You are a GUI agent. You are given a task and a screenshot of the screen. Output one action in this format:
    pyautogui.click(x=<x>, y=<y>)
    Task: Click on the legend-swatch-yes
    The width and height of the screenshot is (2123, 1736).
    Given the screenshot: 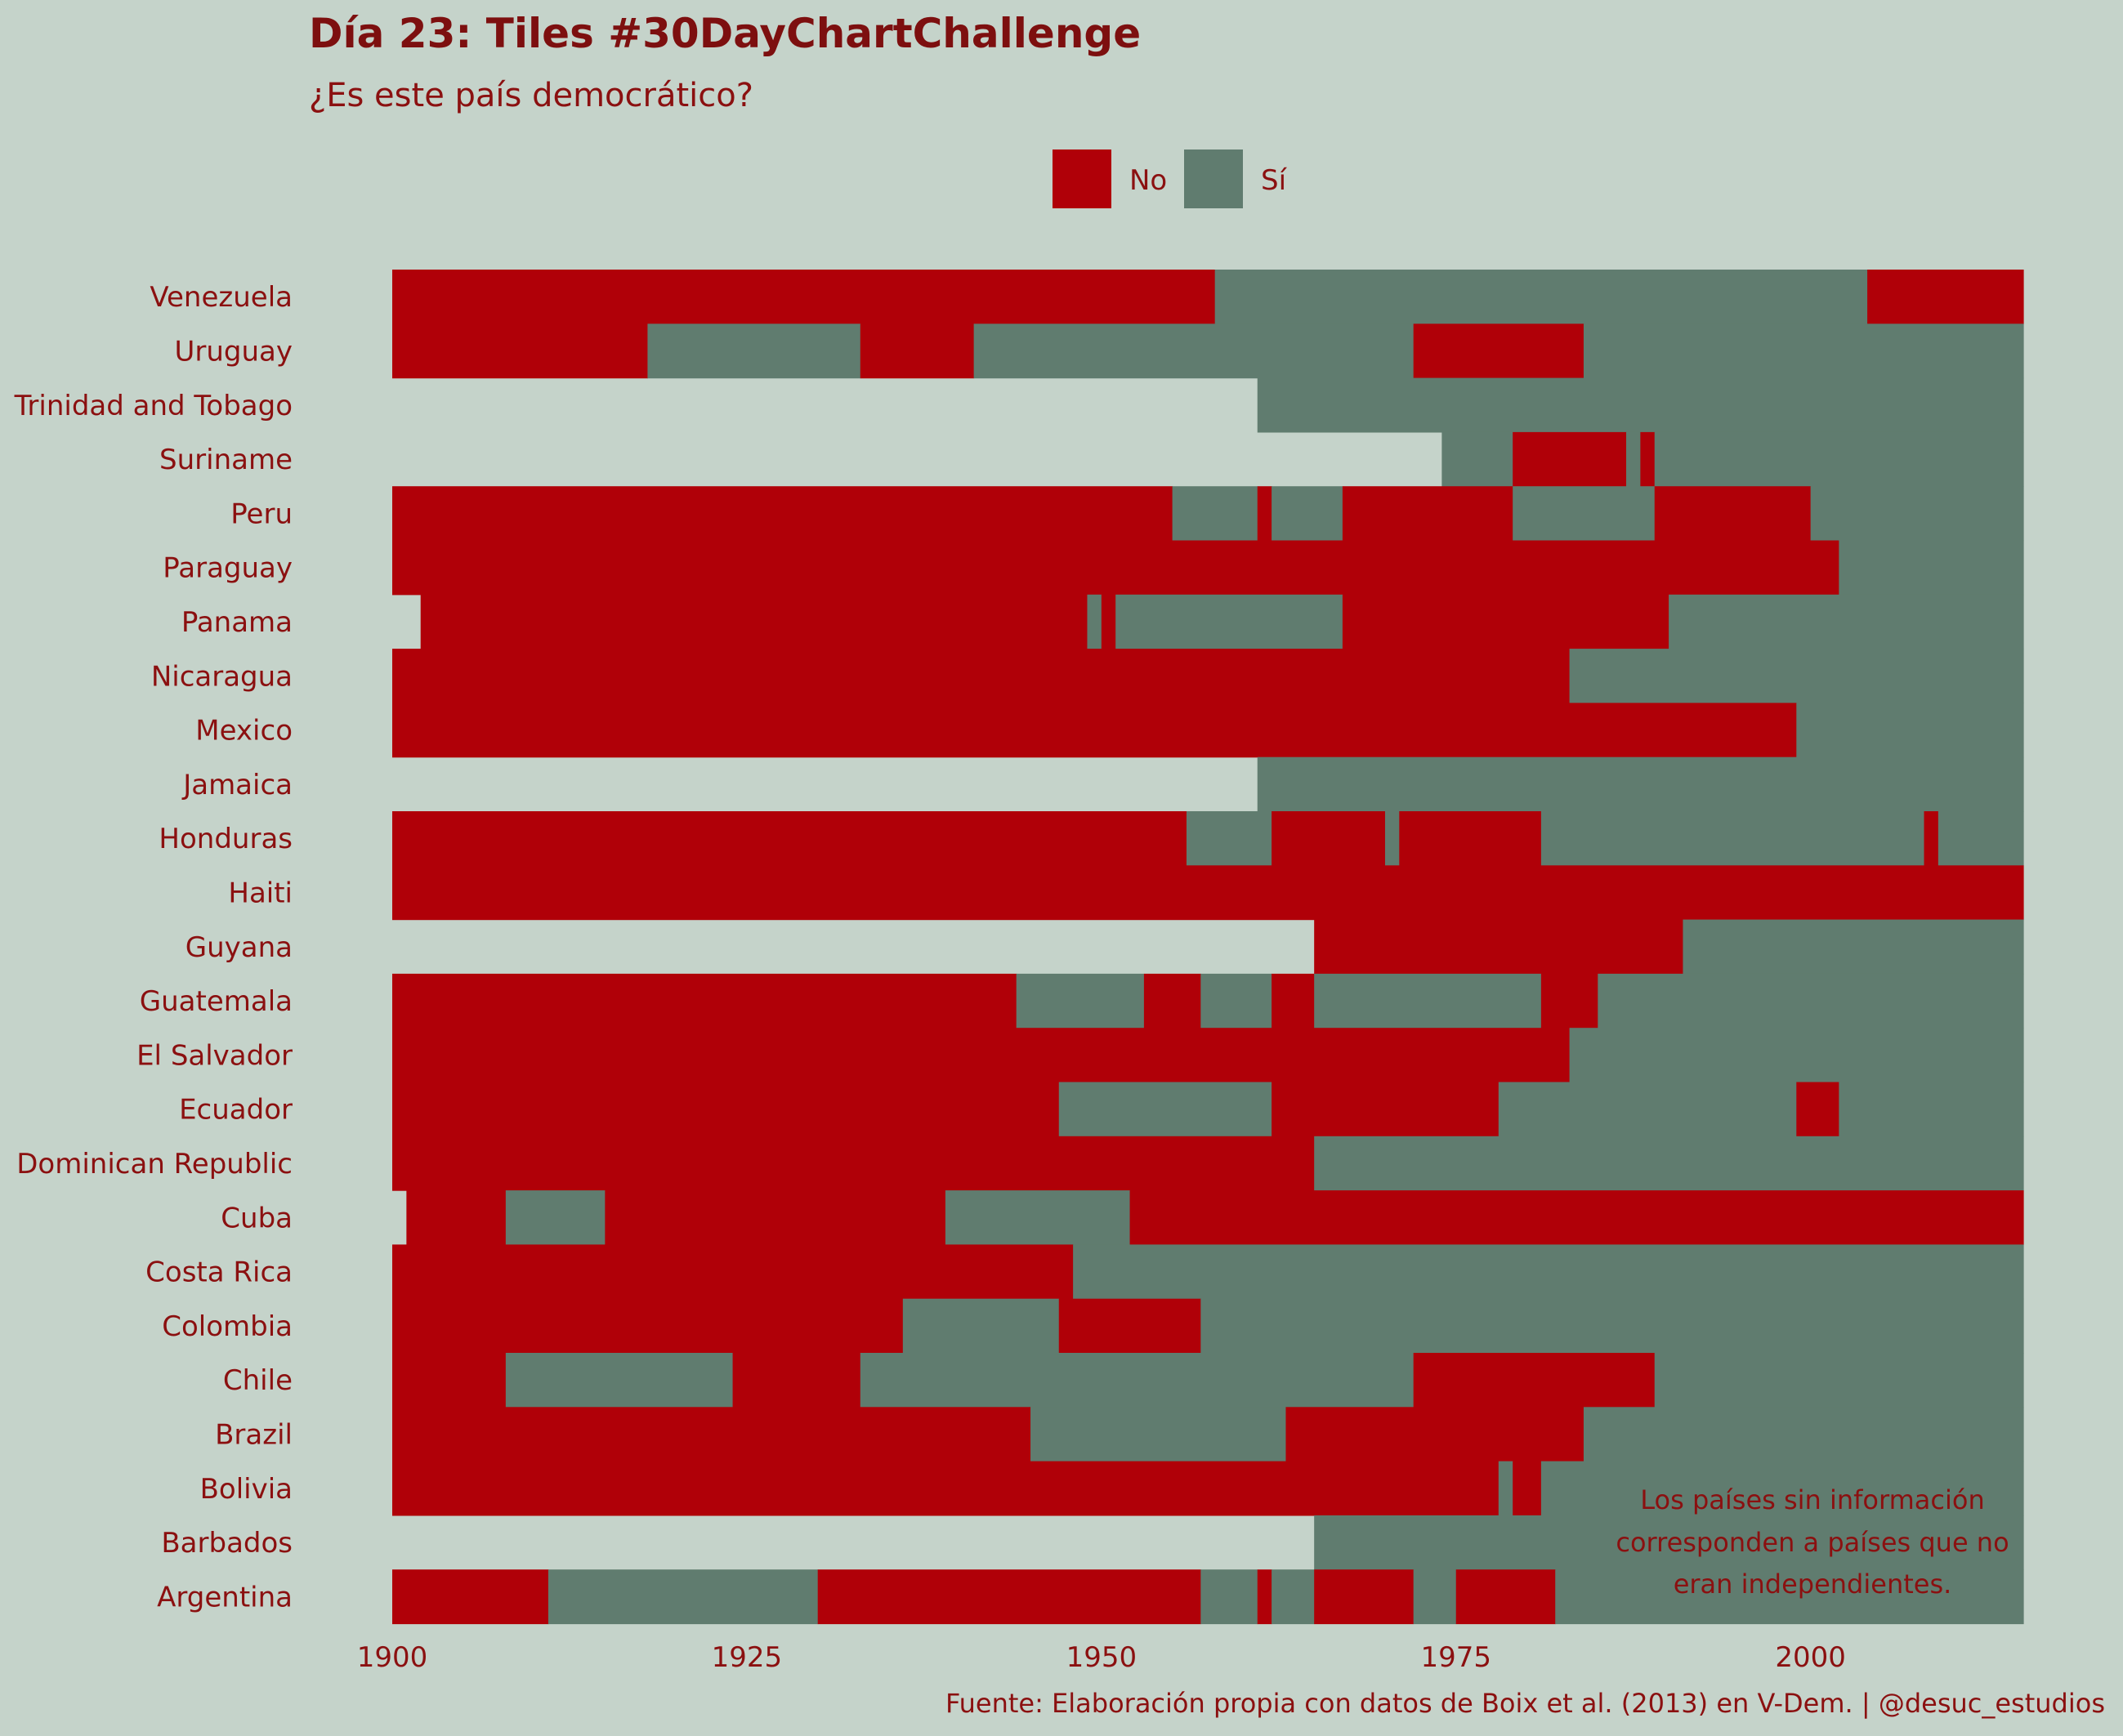 What is the action you would take?
    pyautogui.click(x=1214, y=179)
    